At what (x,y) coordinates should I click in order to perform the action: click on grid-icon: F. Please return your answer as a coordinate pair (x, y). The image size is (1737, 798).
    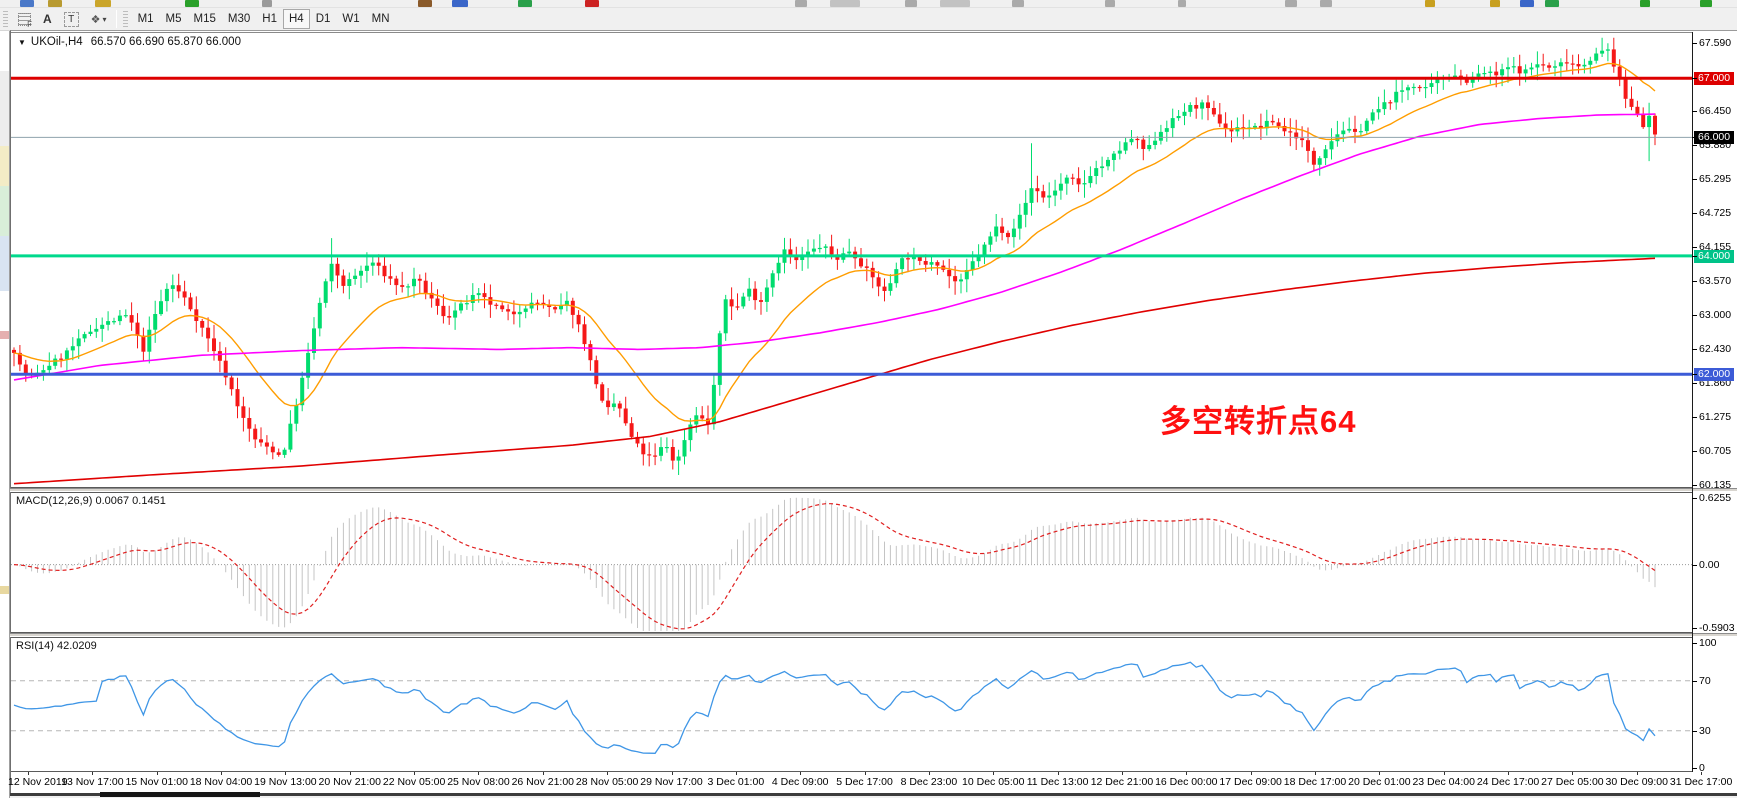
    Looking at the image, I should click on (25, 20).